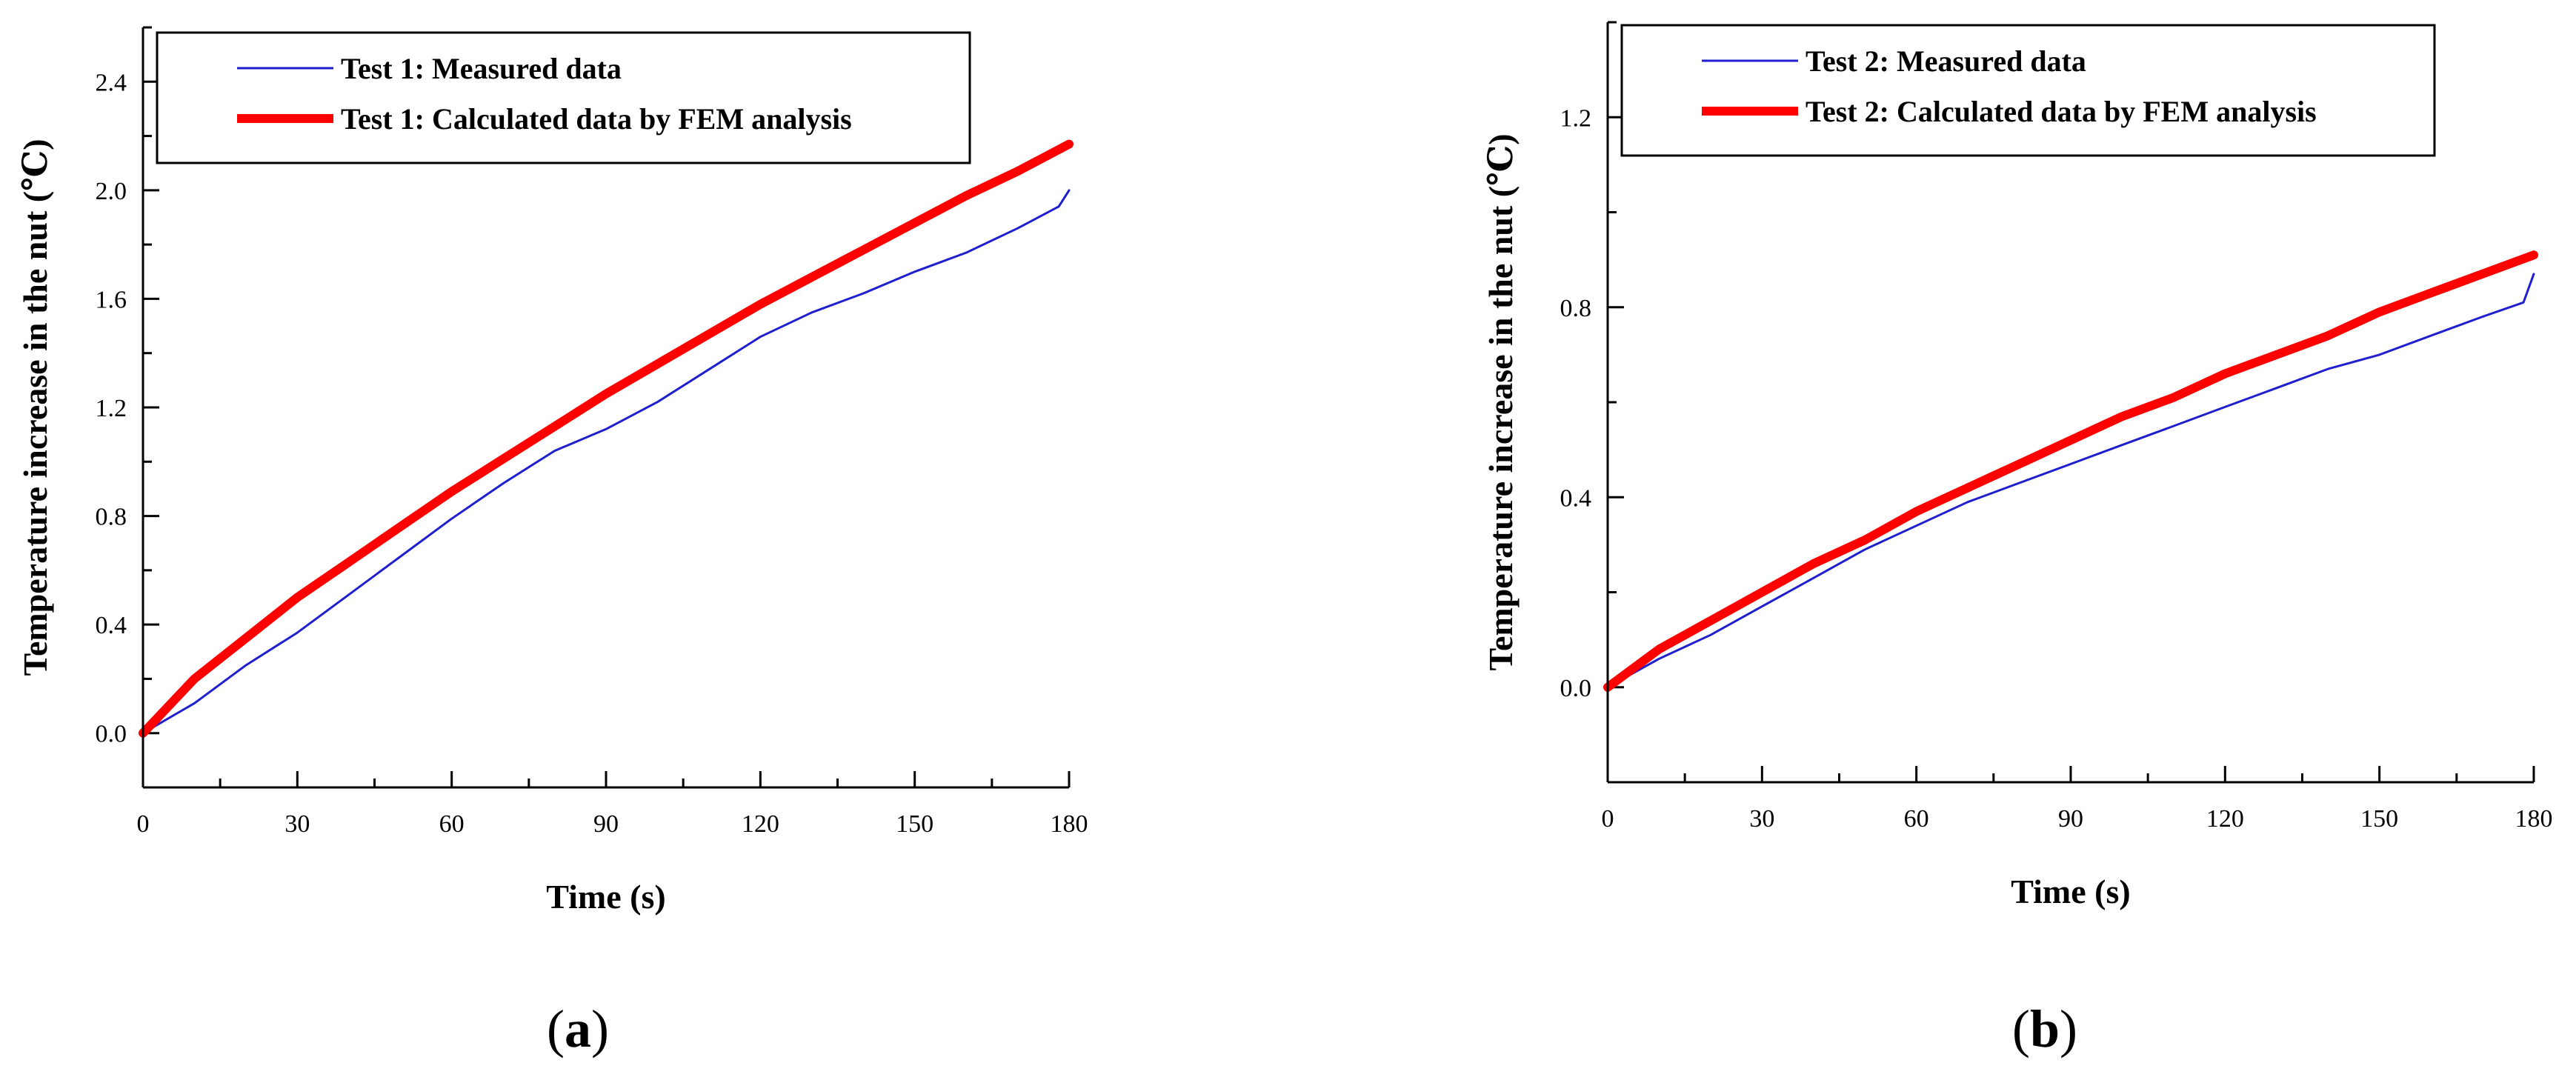 This screenshot has width=2576, height=1080. I want to click on chart-a-panel-letter: a, so click(578, 1029).